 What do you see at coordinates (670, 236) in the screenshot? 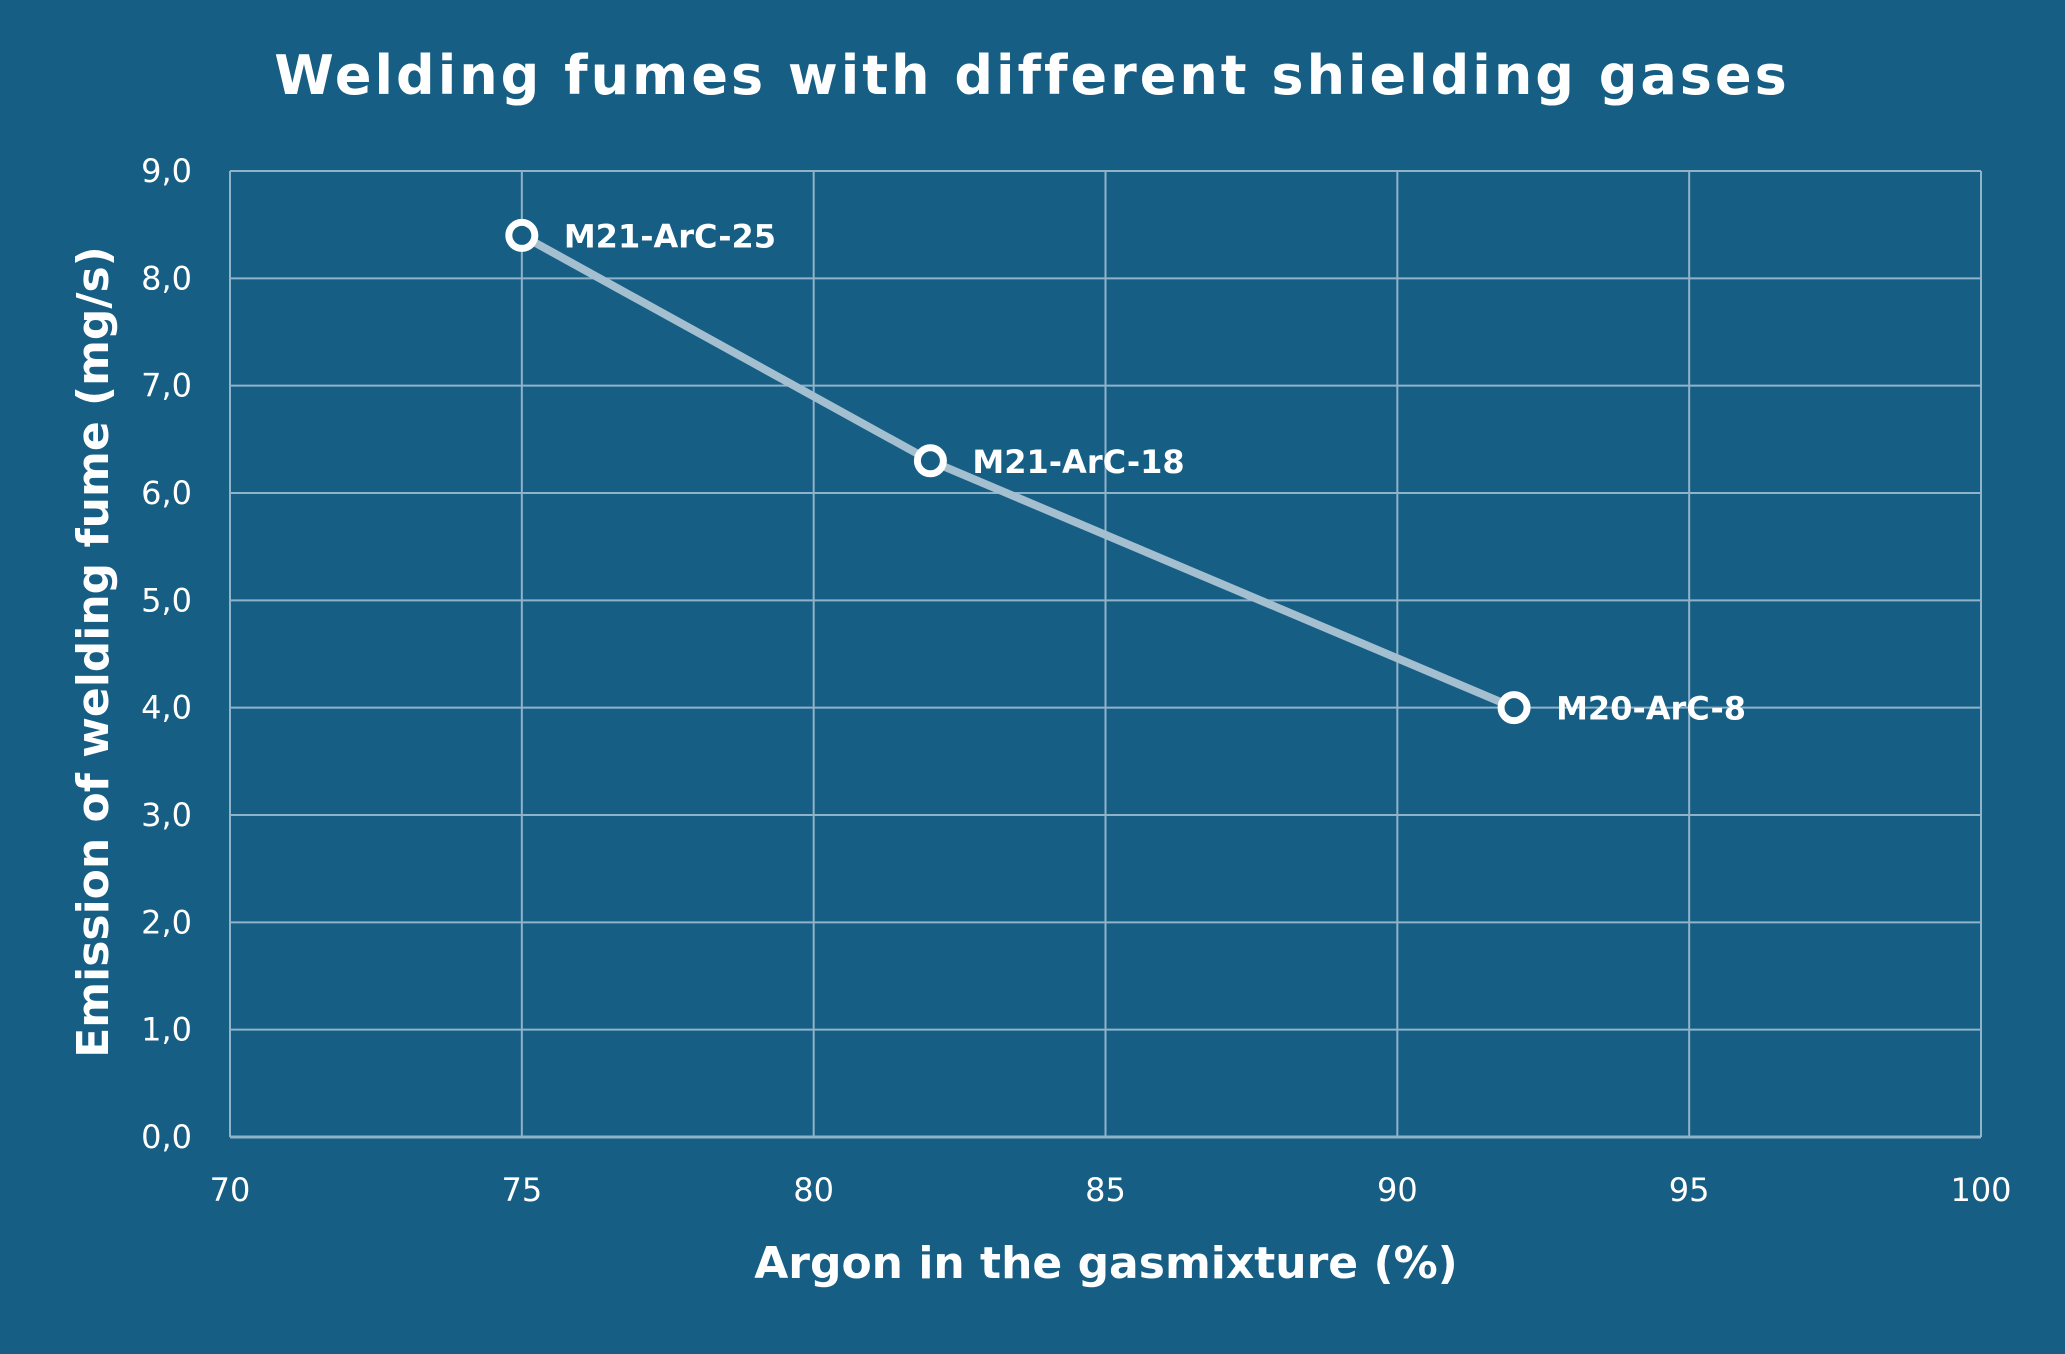
I see `data-label: M21-ArC-25` at bounding box center [670, 236].